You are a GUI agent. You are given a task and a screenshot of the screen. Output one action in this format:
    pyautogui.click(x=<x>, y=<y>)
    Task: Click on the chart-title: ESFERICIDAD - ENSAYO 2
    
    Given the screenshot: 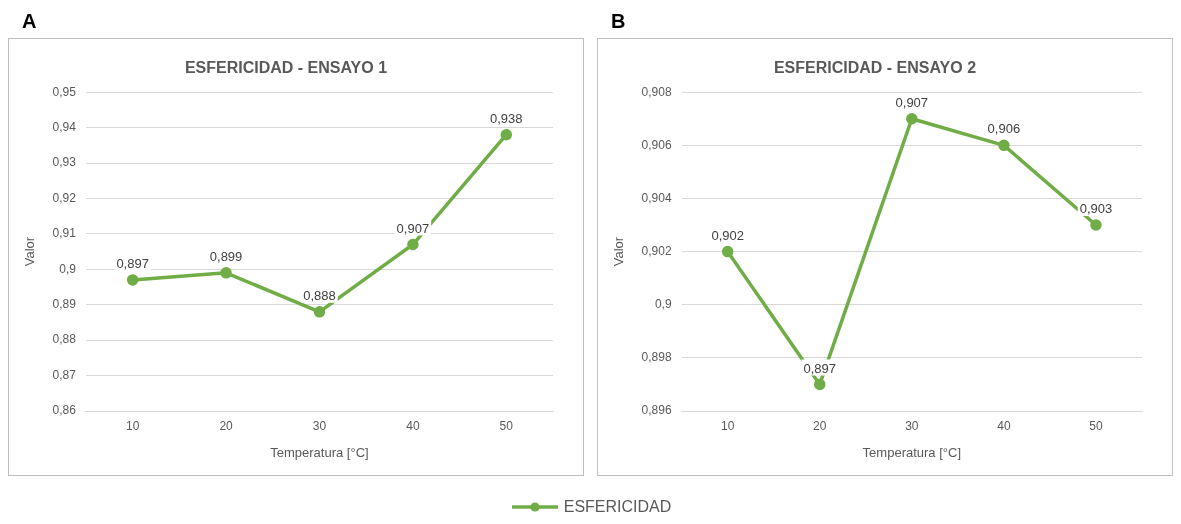 What is the action you would take?
    pyautogui.click(x=875, y=68)
    